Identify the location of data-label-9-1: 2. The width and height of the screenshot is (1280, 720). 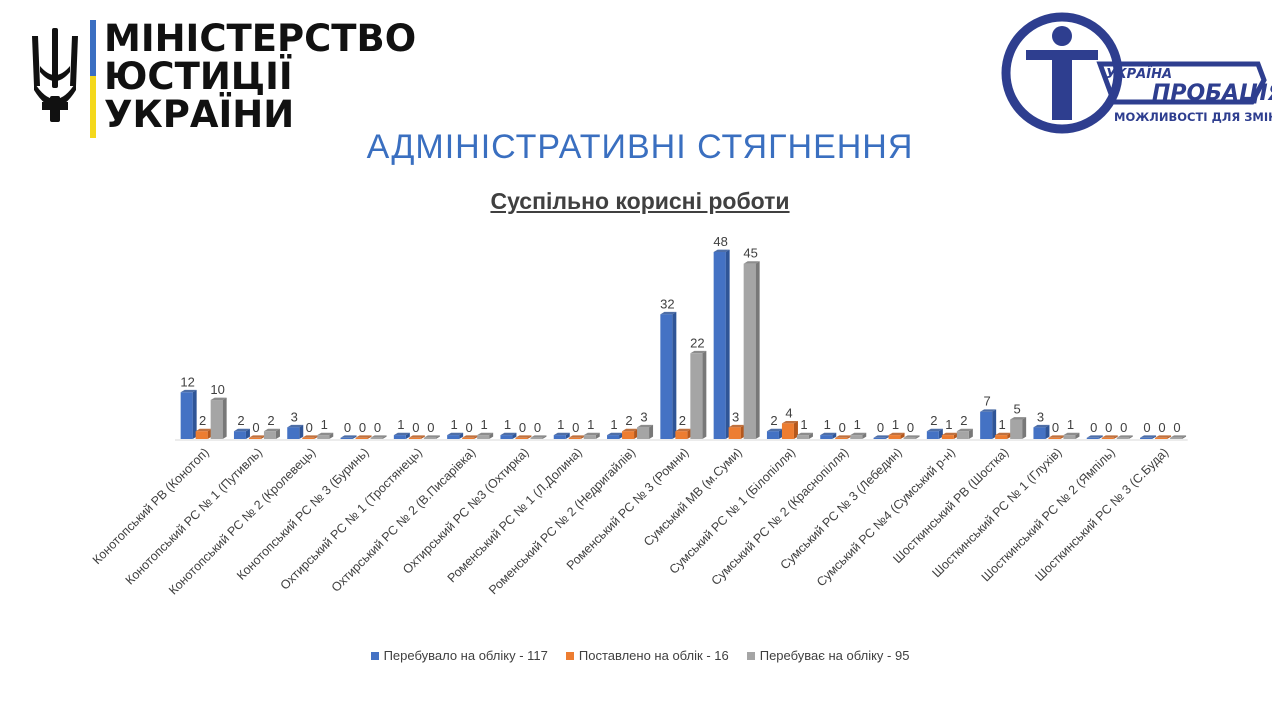
(682, 420).